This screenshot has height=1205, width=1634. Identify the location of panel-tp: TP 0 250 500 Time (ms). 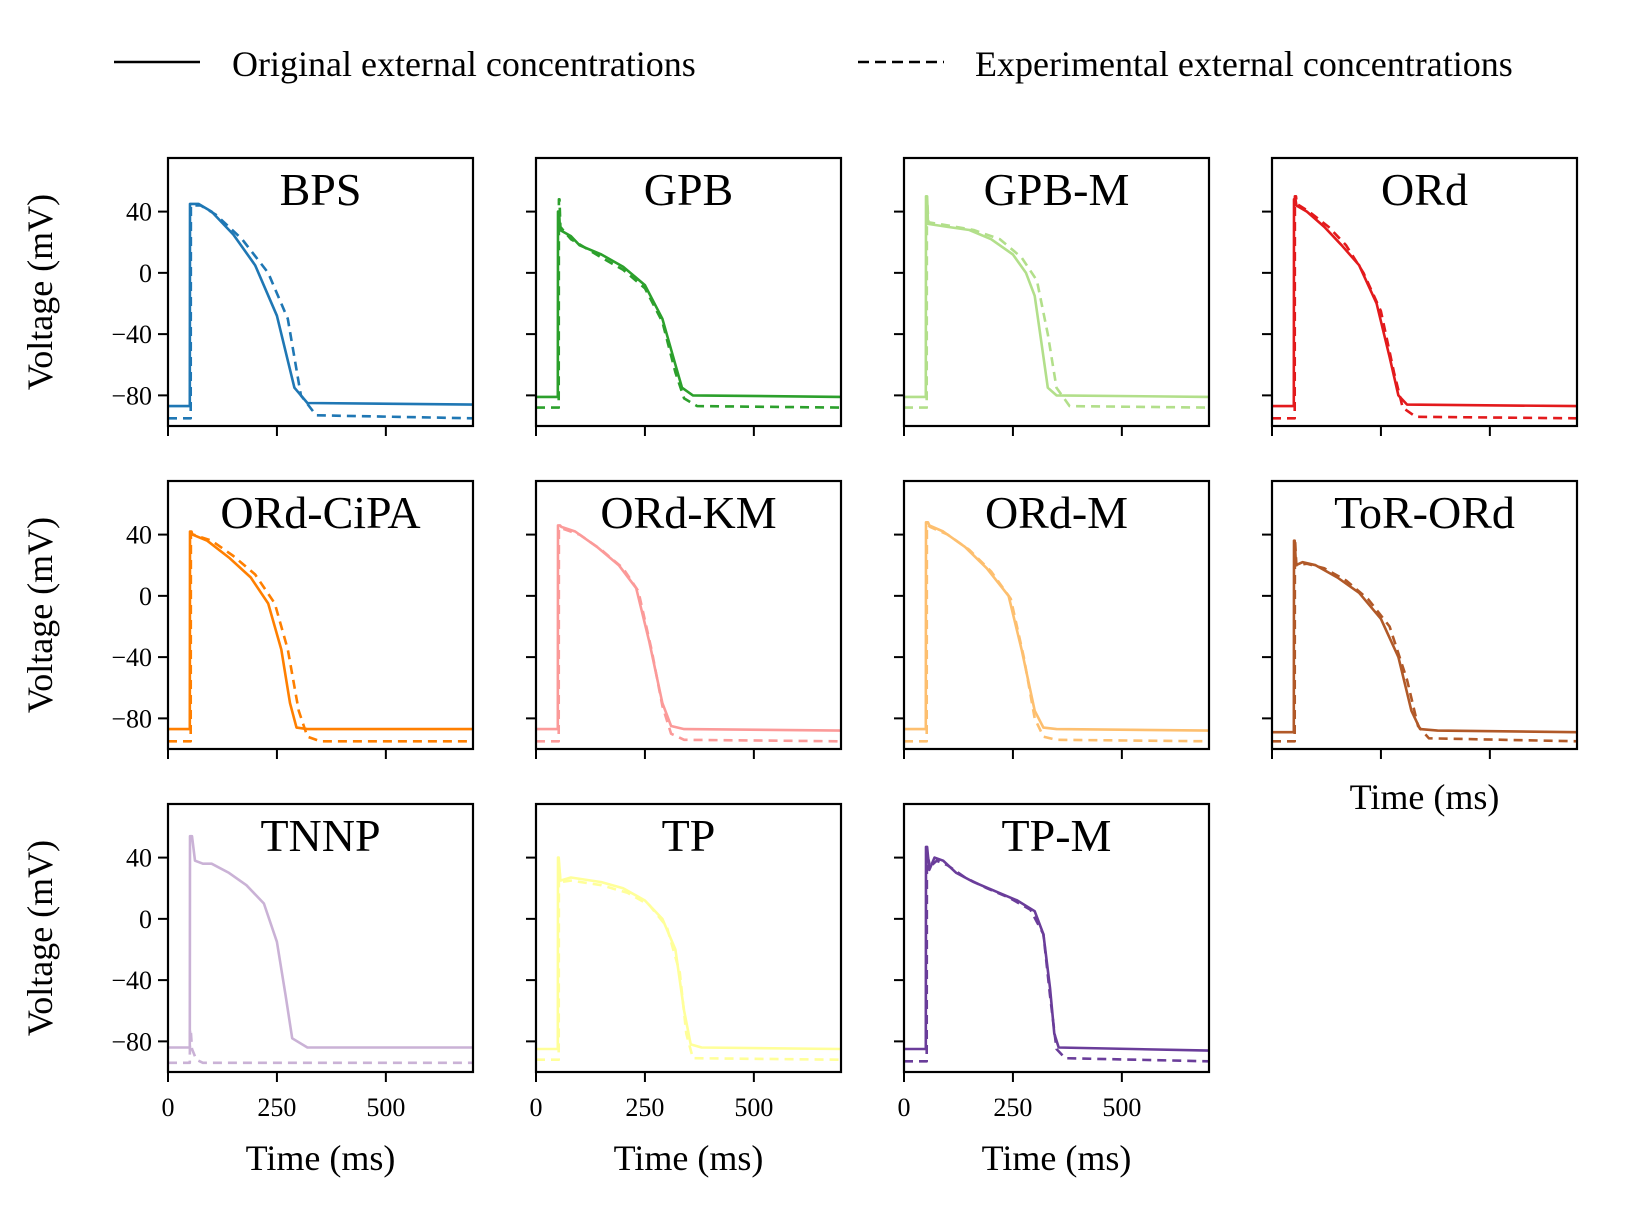
(684, 990).